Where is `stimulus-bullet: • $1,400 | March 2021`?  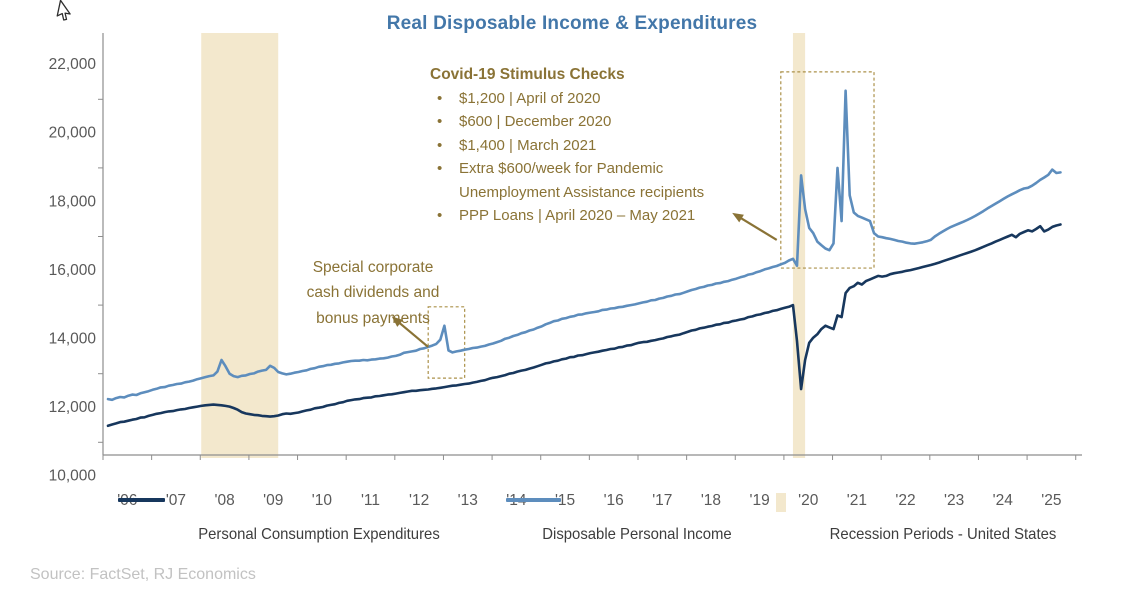 stimulus-bullet: • $1,400 | March 2021 is located at coordinates (589, 145).